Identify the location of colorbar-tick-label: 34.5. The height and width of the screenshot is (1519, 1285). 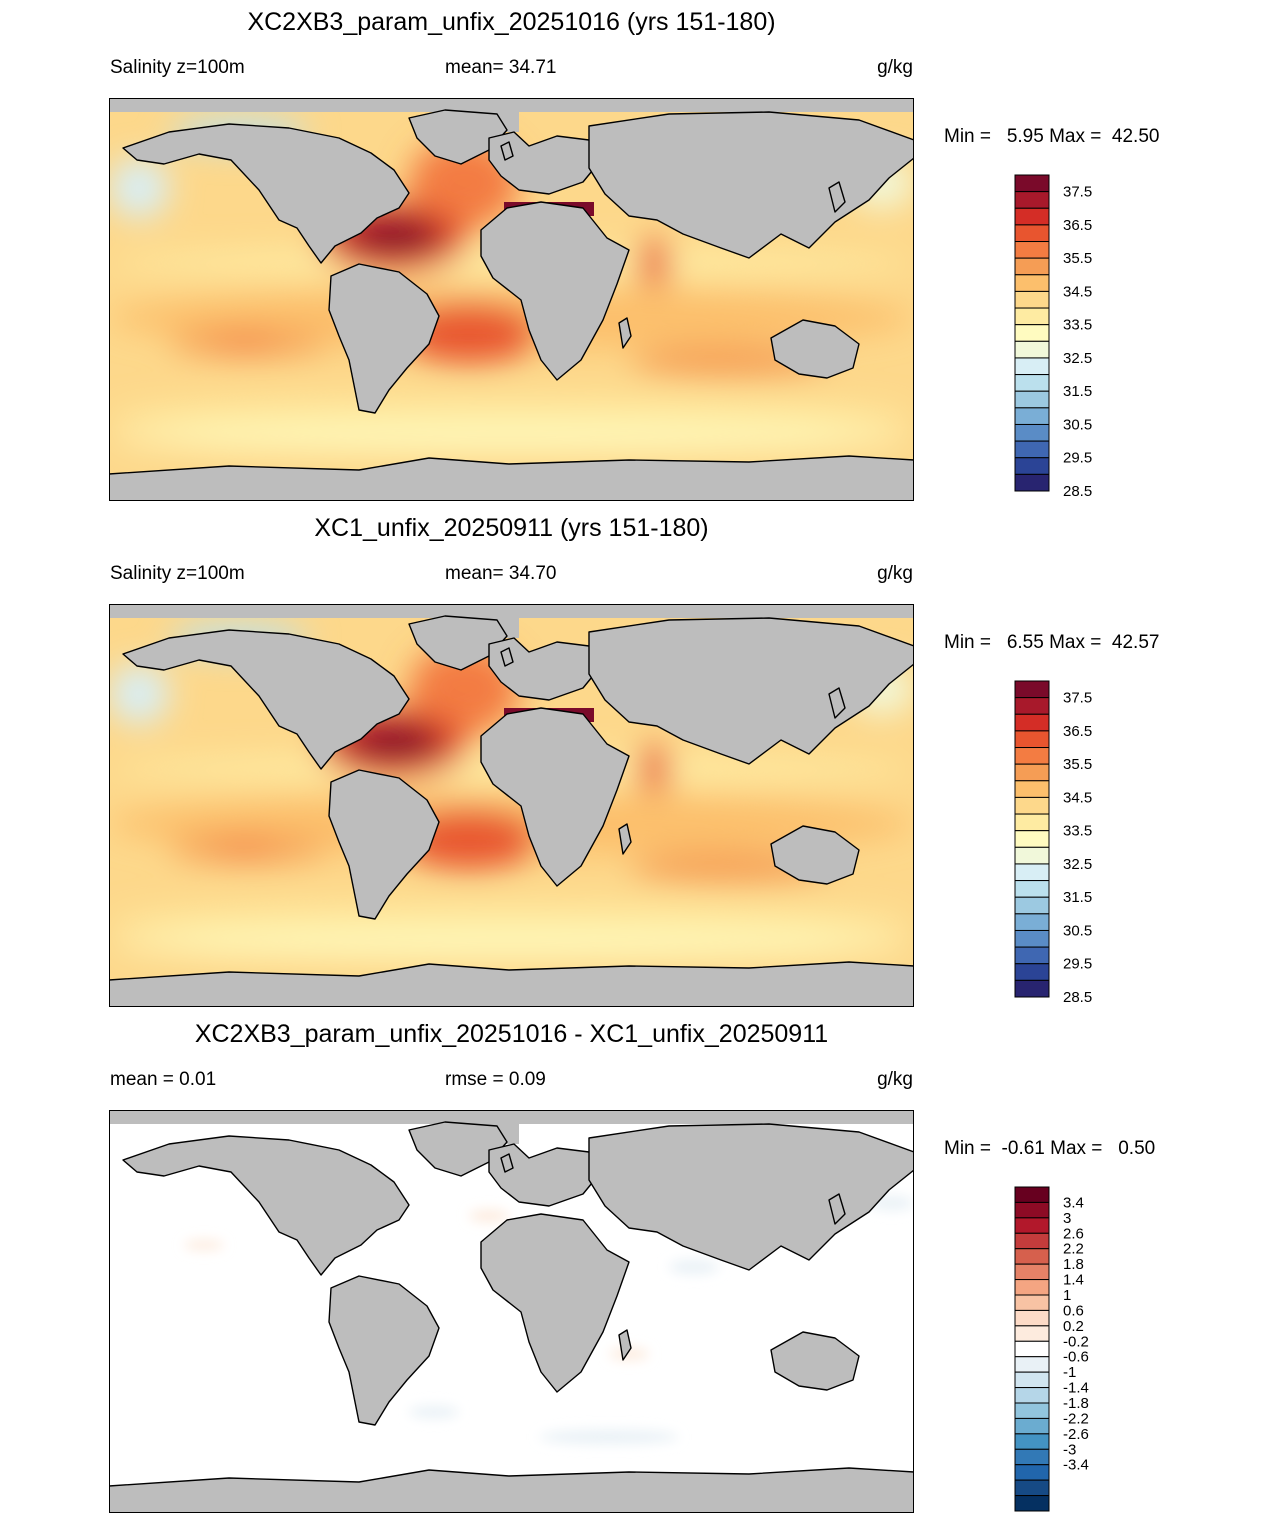
(1077, 797).